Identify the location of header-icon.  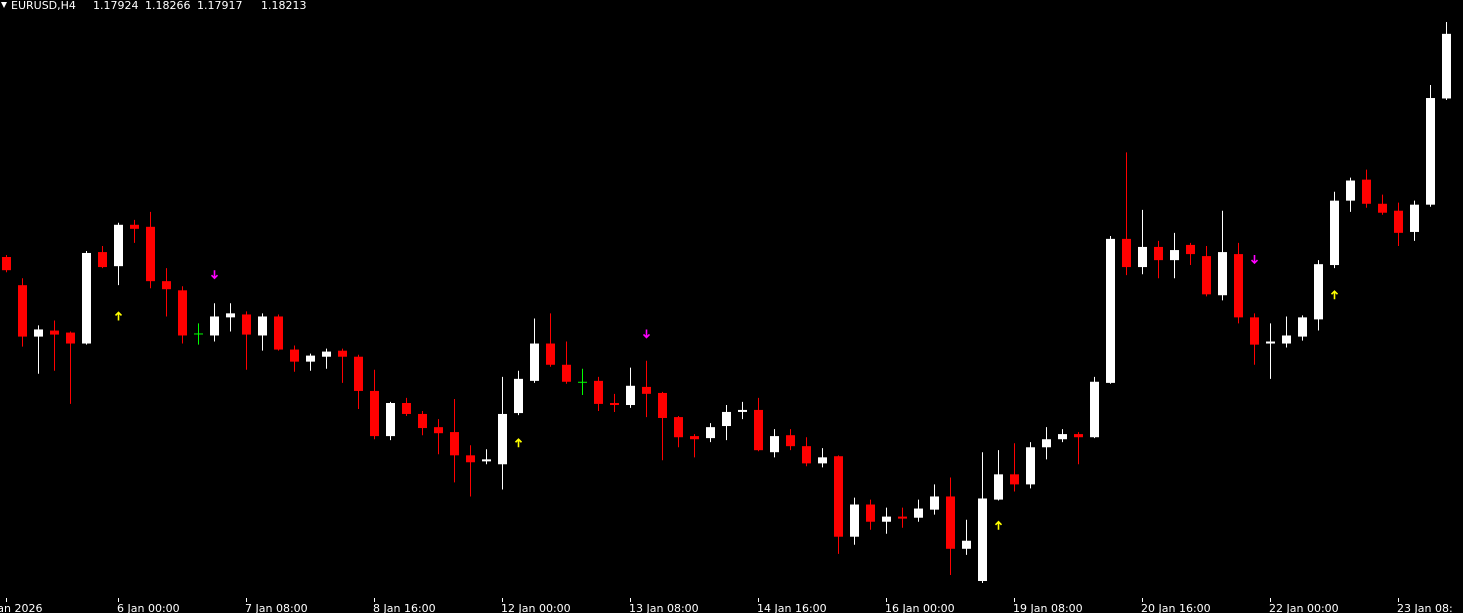
(4, 5).